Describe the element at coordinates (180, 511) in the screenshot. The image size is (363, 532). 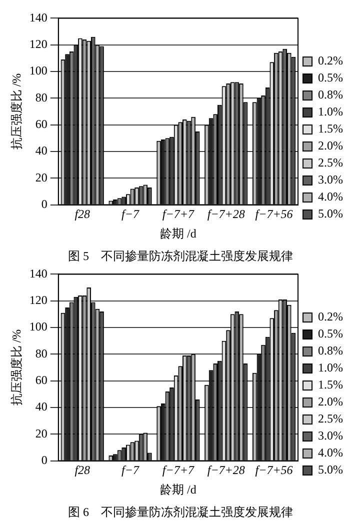
I see `text: 图 6 不同掺量防冻剂混凝土强度发展规律` at that location.